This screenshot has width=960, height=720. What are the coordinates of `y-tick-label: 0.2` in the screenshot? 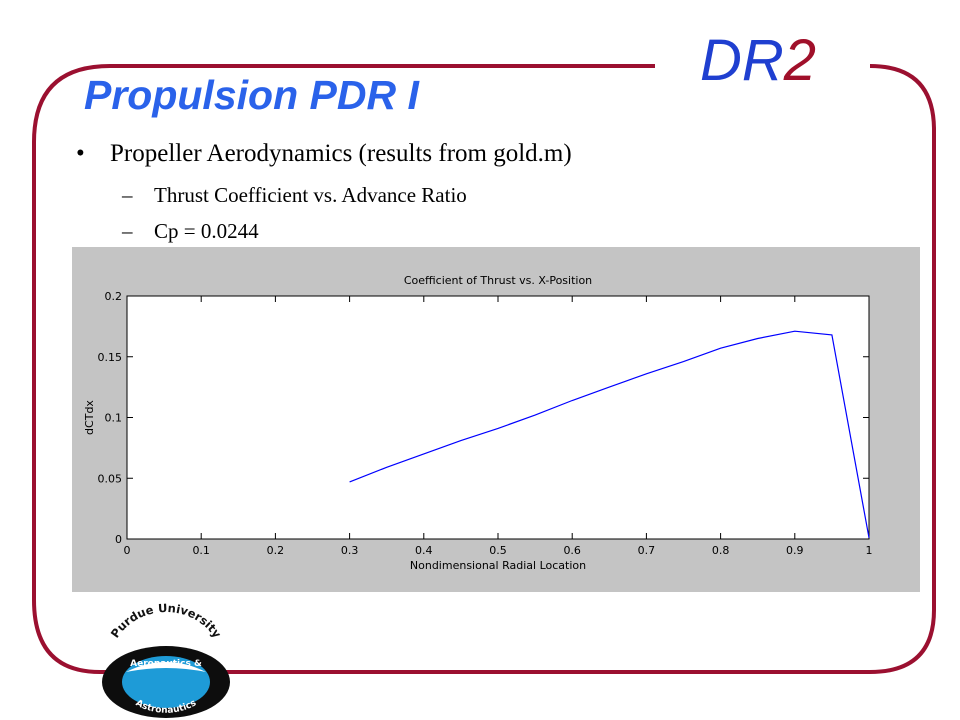 It's located at (114, 296).